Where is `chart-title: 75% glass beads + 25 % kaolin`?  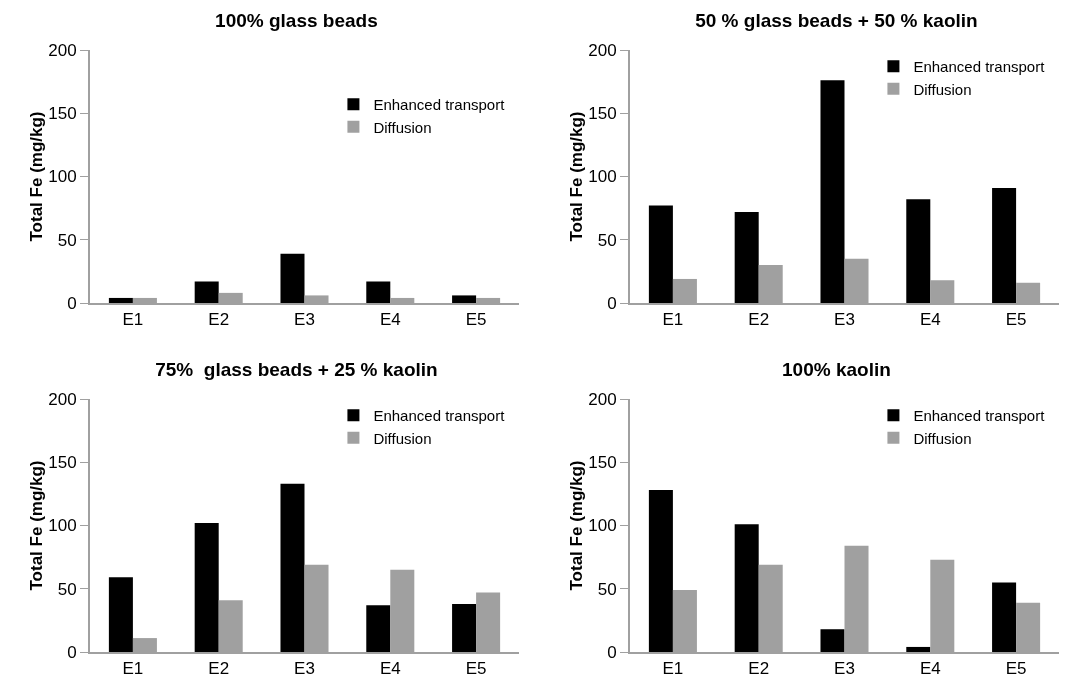
chart-title: 75% glass beads + 25 % kaolin is located at coordinates (296, 370).